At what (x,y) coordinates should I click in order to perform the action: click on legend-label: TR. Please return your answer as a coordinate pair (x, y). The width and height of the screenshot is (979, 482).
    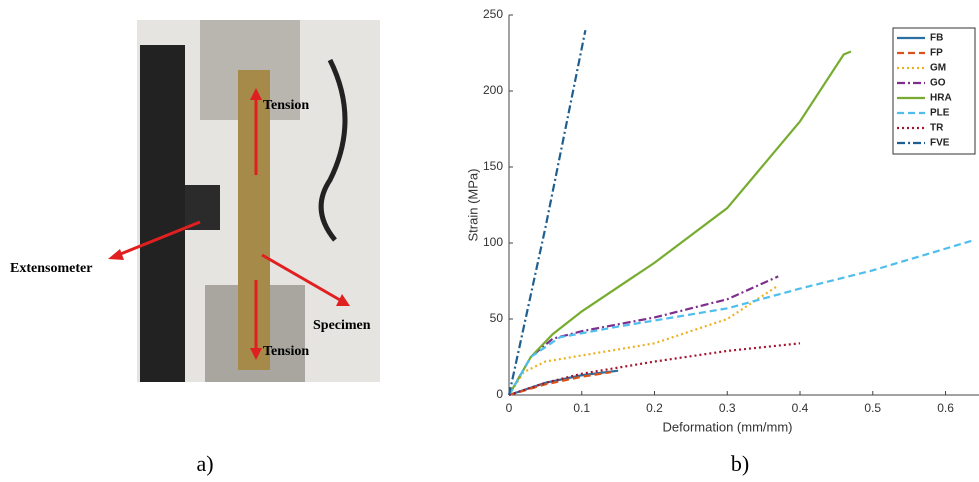
    Looking at the image, I should click on (937, 128).